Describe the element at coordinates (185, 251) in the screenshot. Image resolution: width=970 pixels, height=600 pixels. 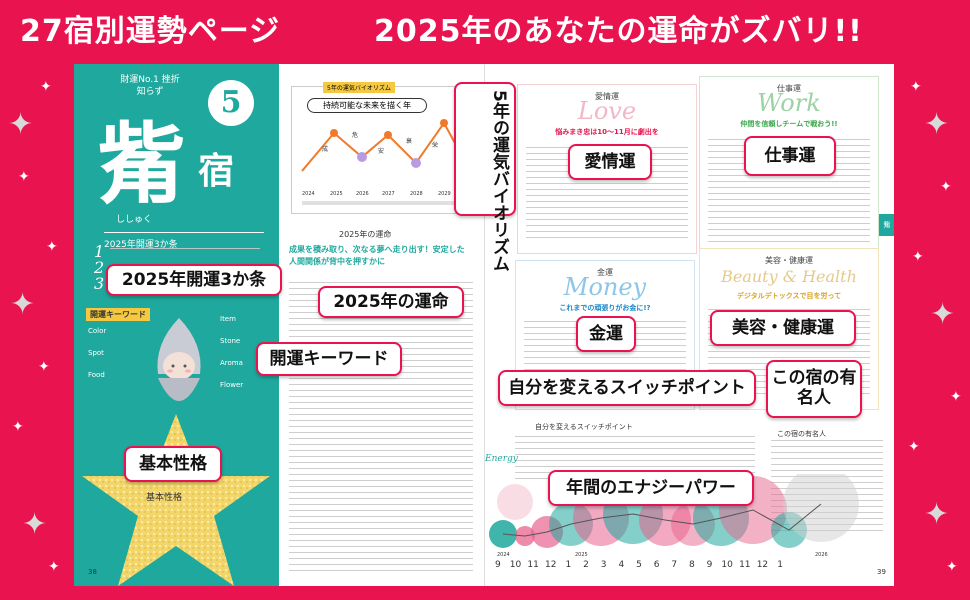
I see `point-text-line` at that location.